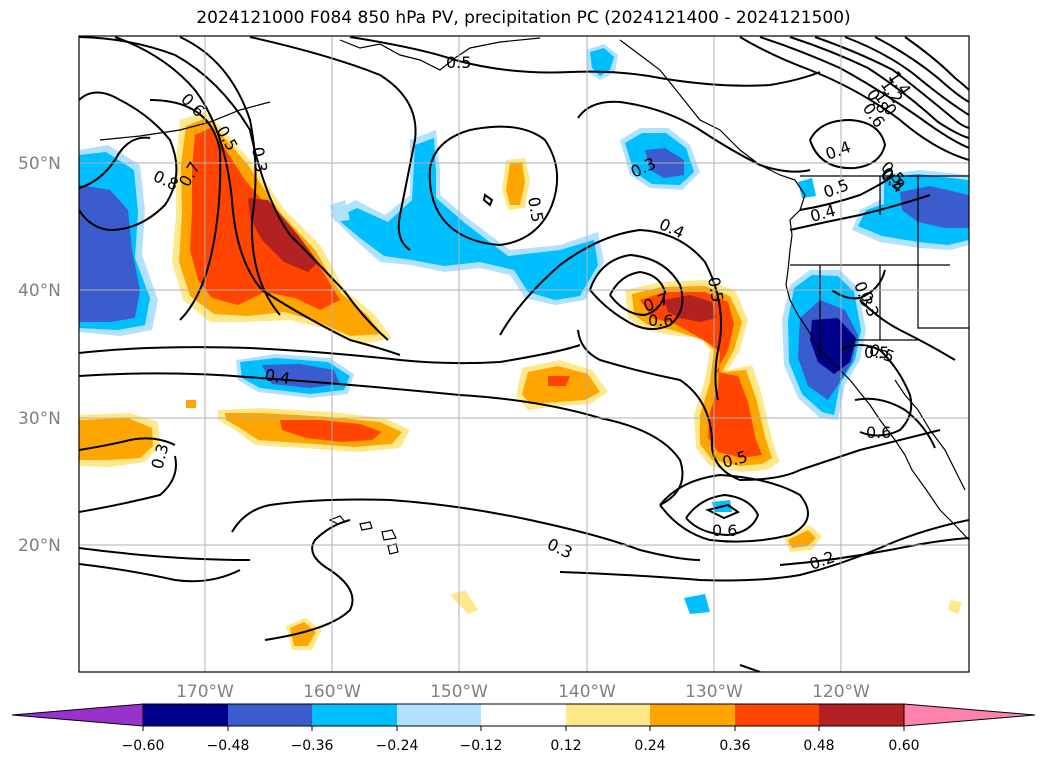  I want to click on colorbar-tick-label: 0.60, so click(903, 746).